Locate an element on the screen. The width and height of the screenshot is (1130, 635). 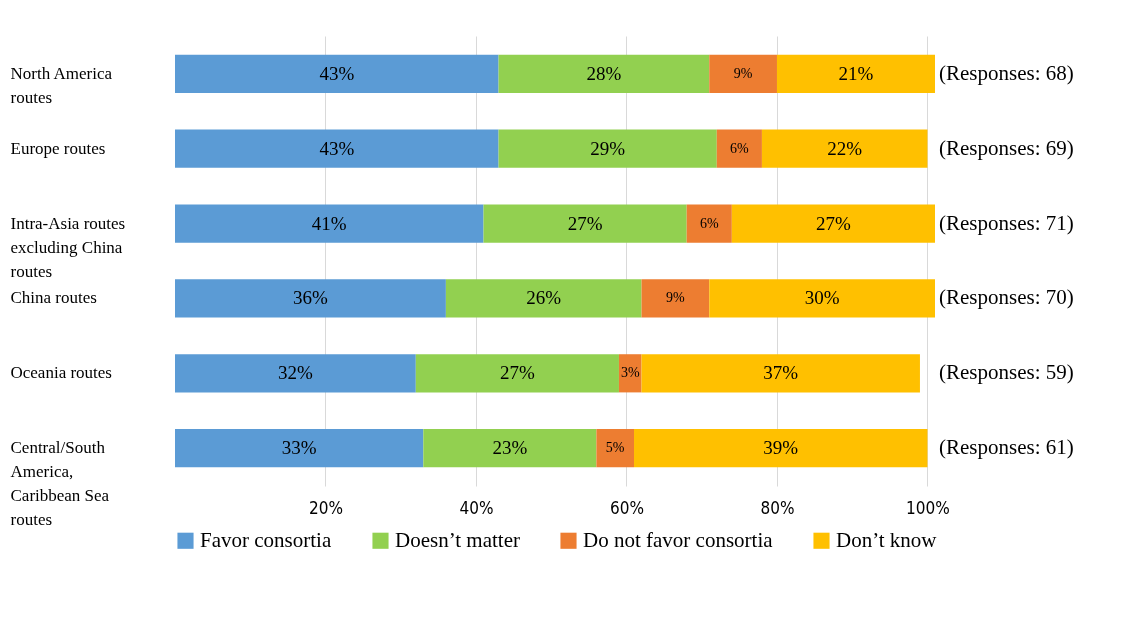
data-label: 29% is located at coordinates (608, 148).